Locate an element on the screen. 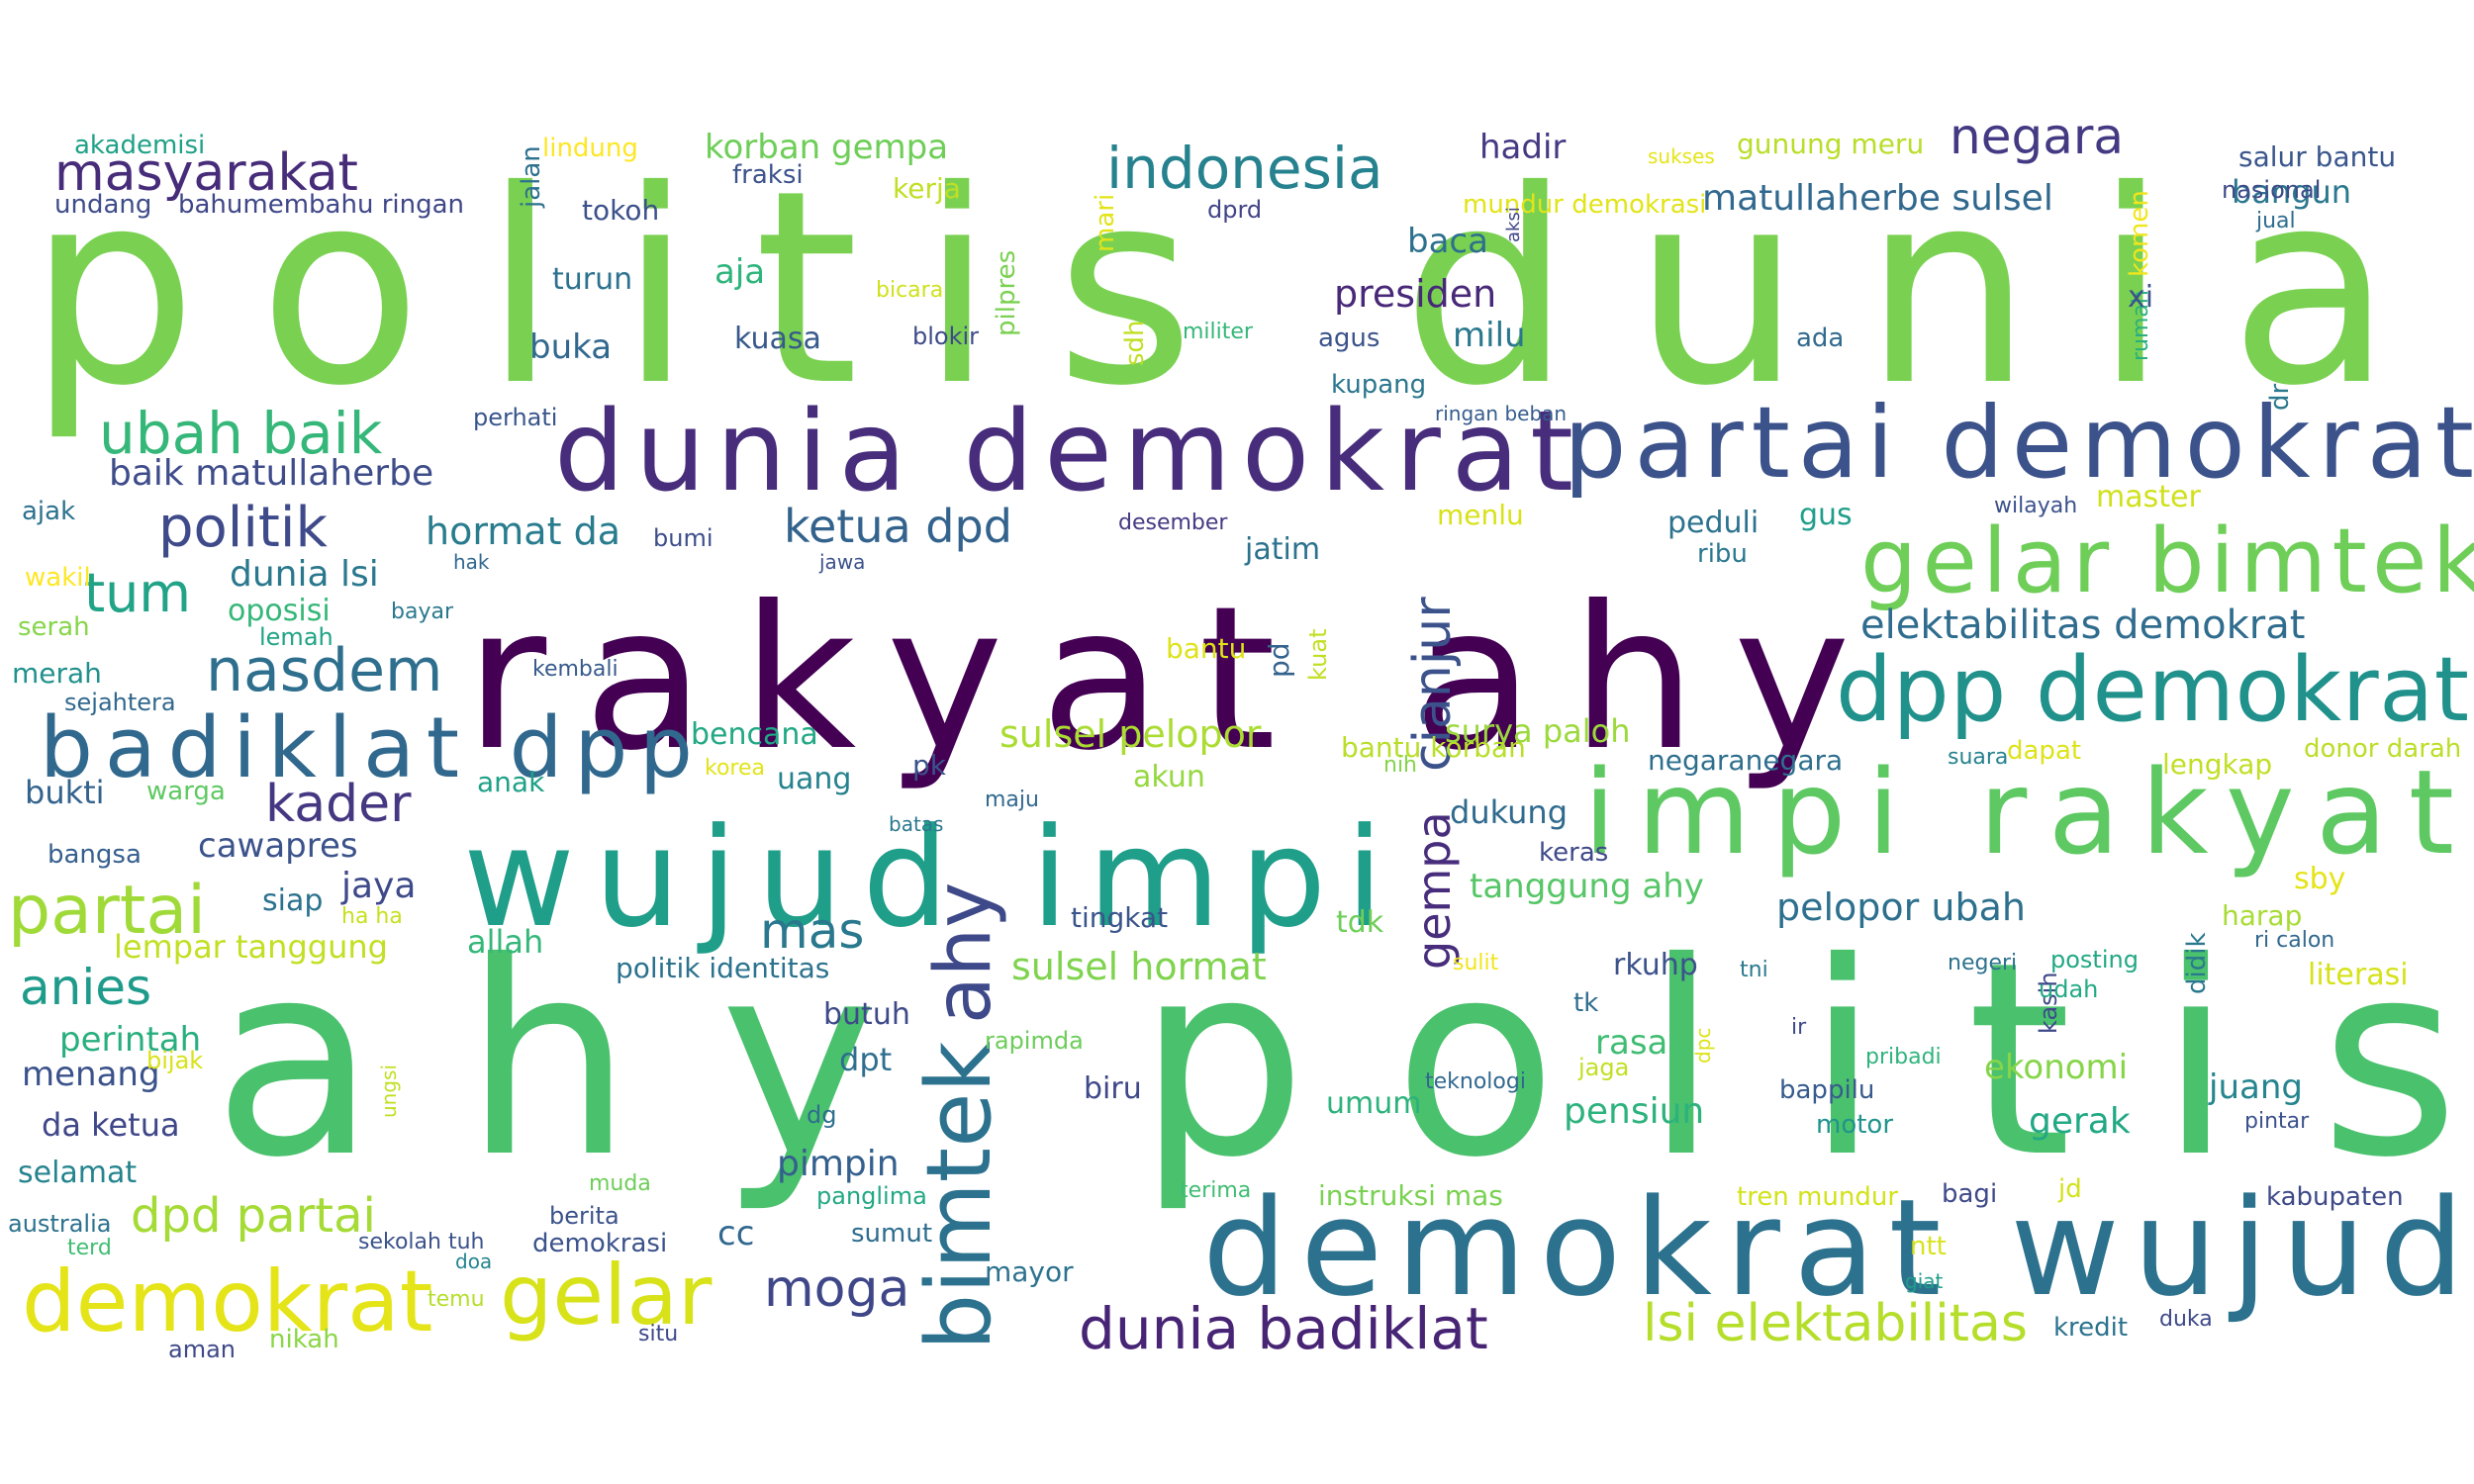 This screenshot has width=2474, height=1484. cloud-word: bicara is located at coordinates (909, 290).